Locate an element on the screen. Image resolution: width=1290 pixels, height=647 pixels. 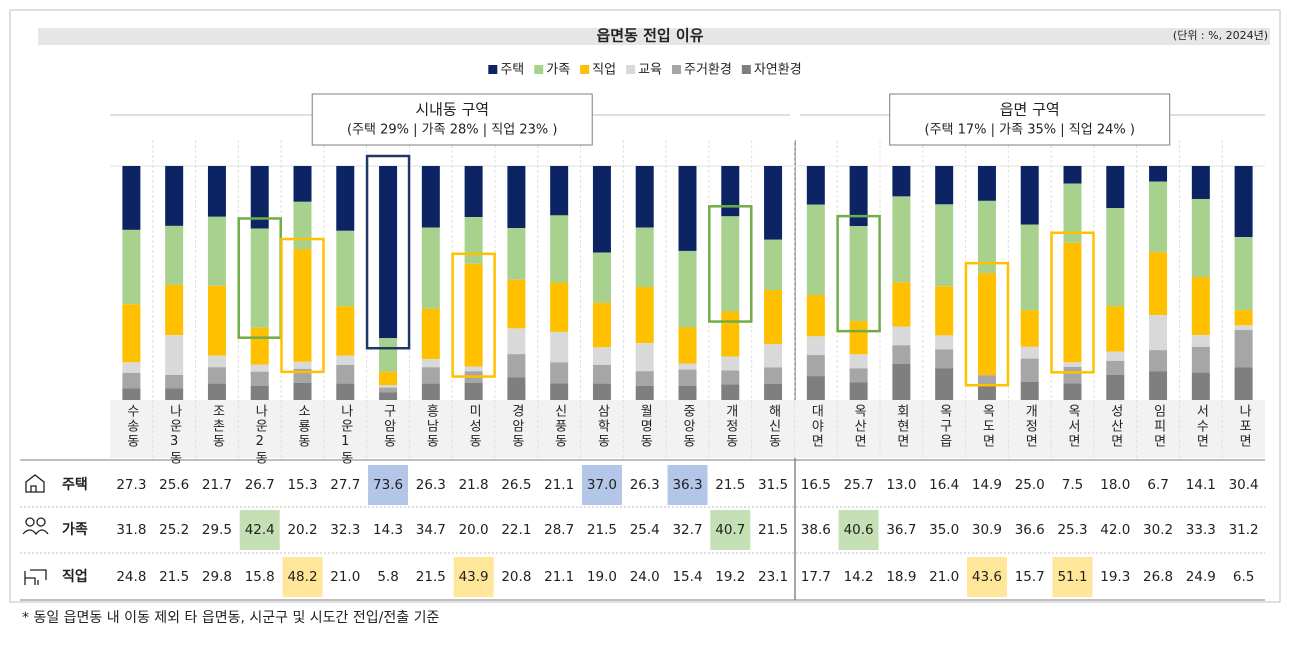
table-value: 22.1 is located at coordinates (516, 530).